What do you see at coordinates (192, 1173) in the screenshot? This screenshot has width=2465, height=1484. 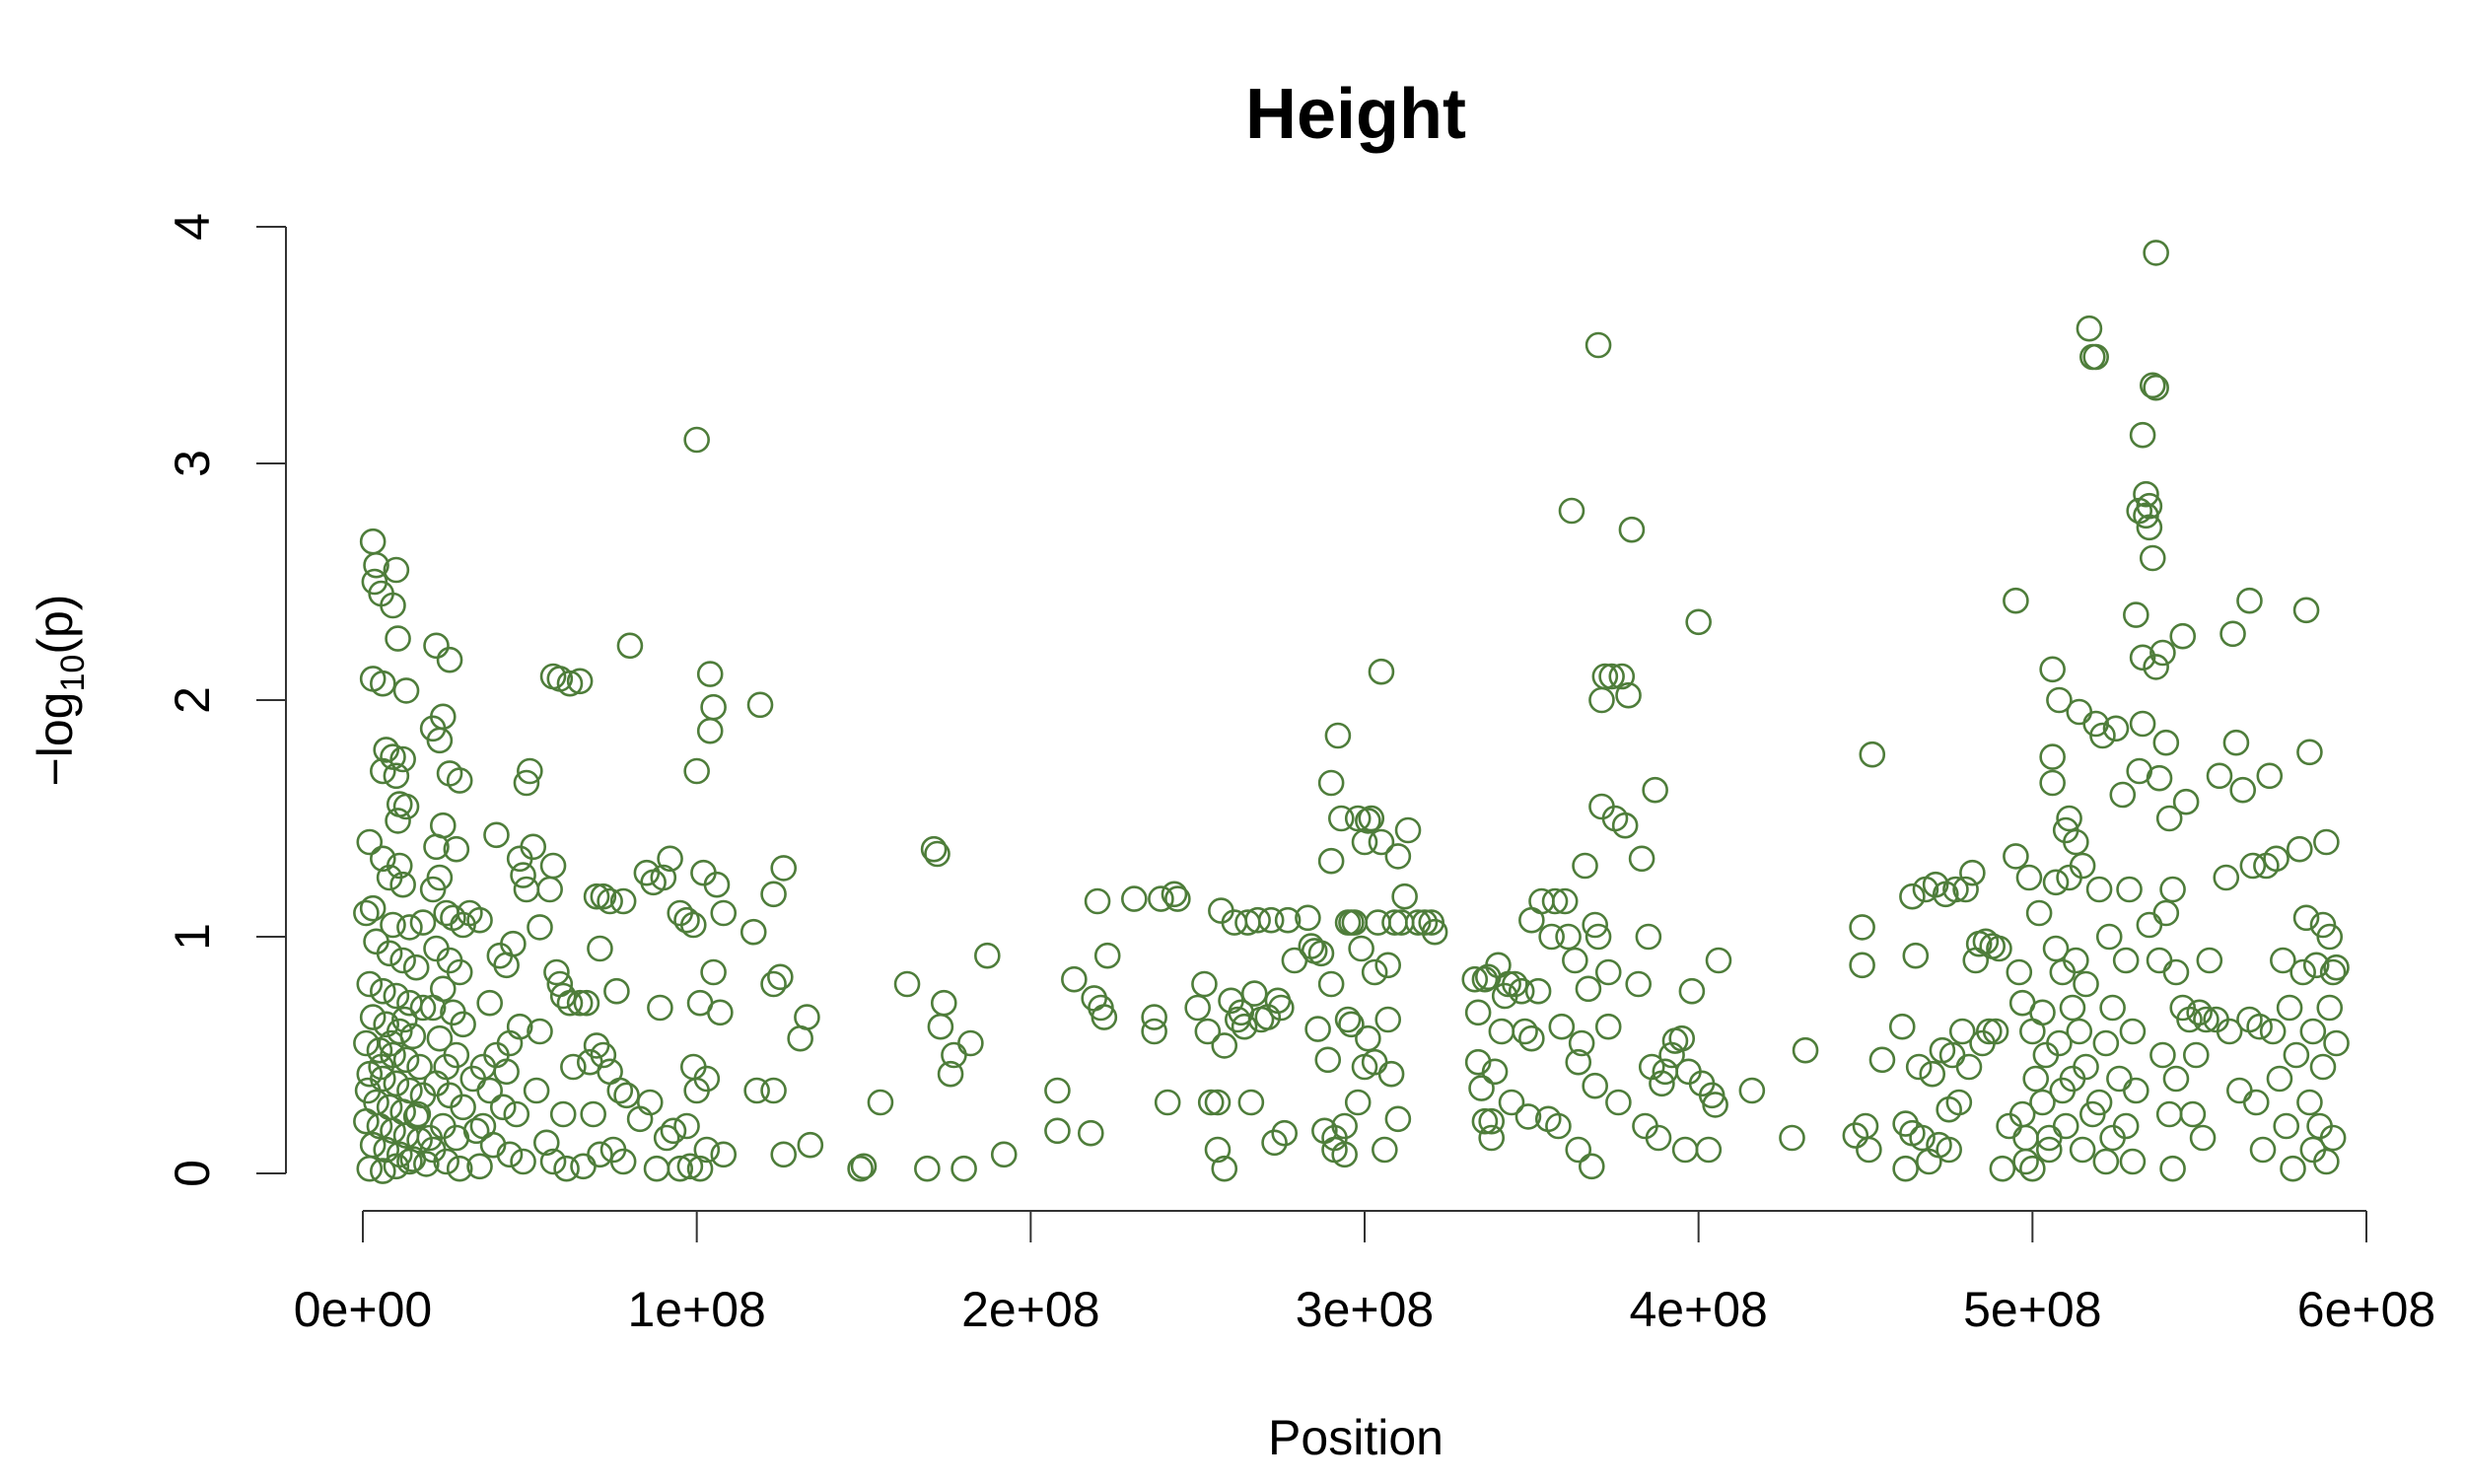 I see `y-tick-label: 0` at bounding box center [192, 1173].